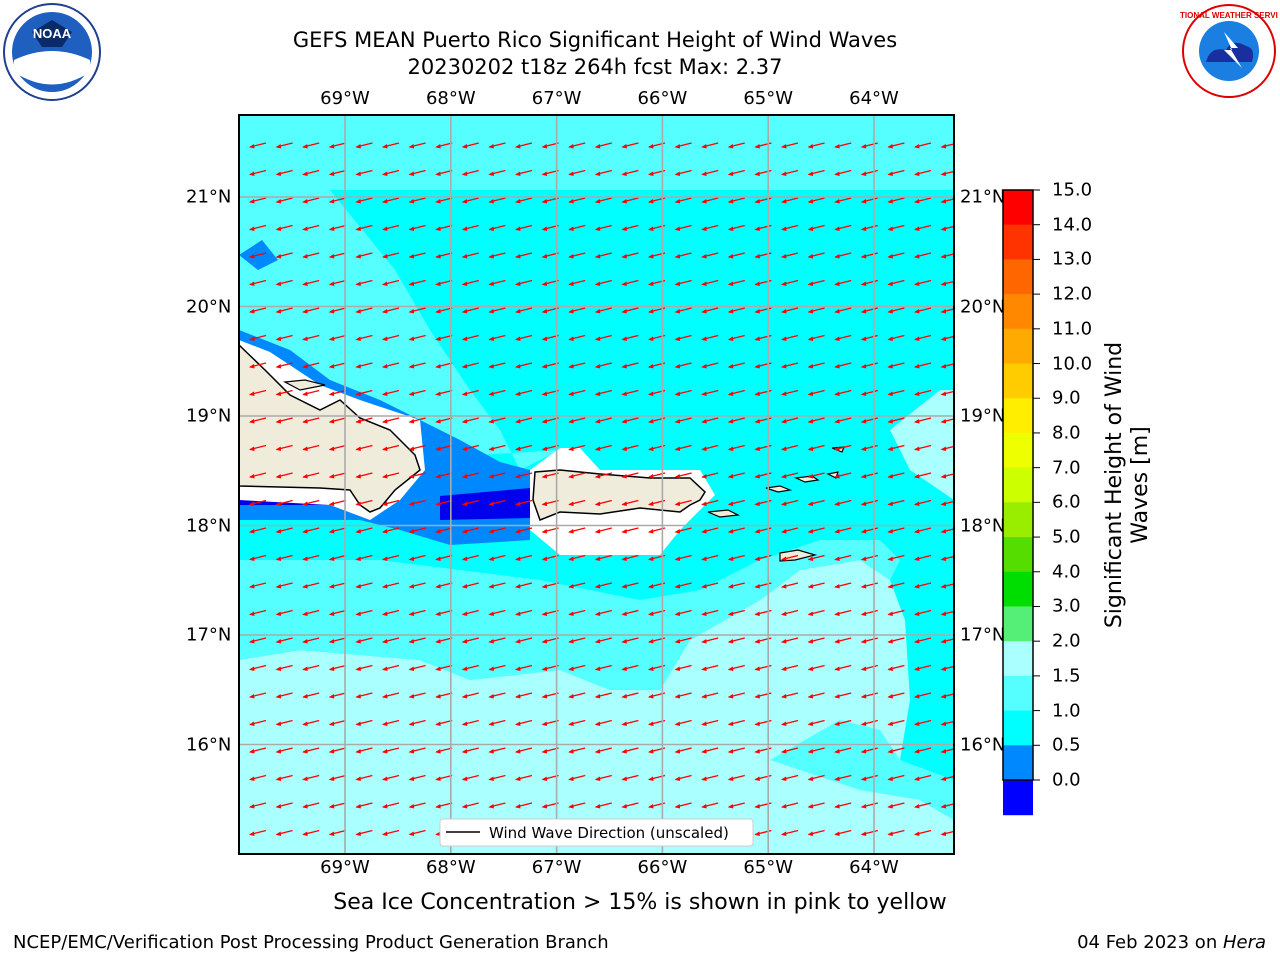 The height and width of the screenshot is (960, 1280). What do you see at coordinates (209, 306) in the screenshot?
I see `lat-label: 20°N` at bounding box center [209, 306].